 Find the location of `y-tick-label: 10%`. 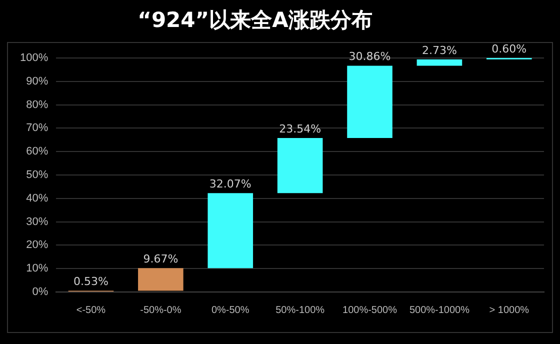

y-tick-label: 10% is located at coordinates (37, 268).